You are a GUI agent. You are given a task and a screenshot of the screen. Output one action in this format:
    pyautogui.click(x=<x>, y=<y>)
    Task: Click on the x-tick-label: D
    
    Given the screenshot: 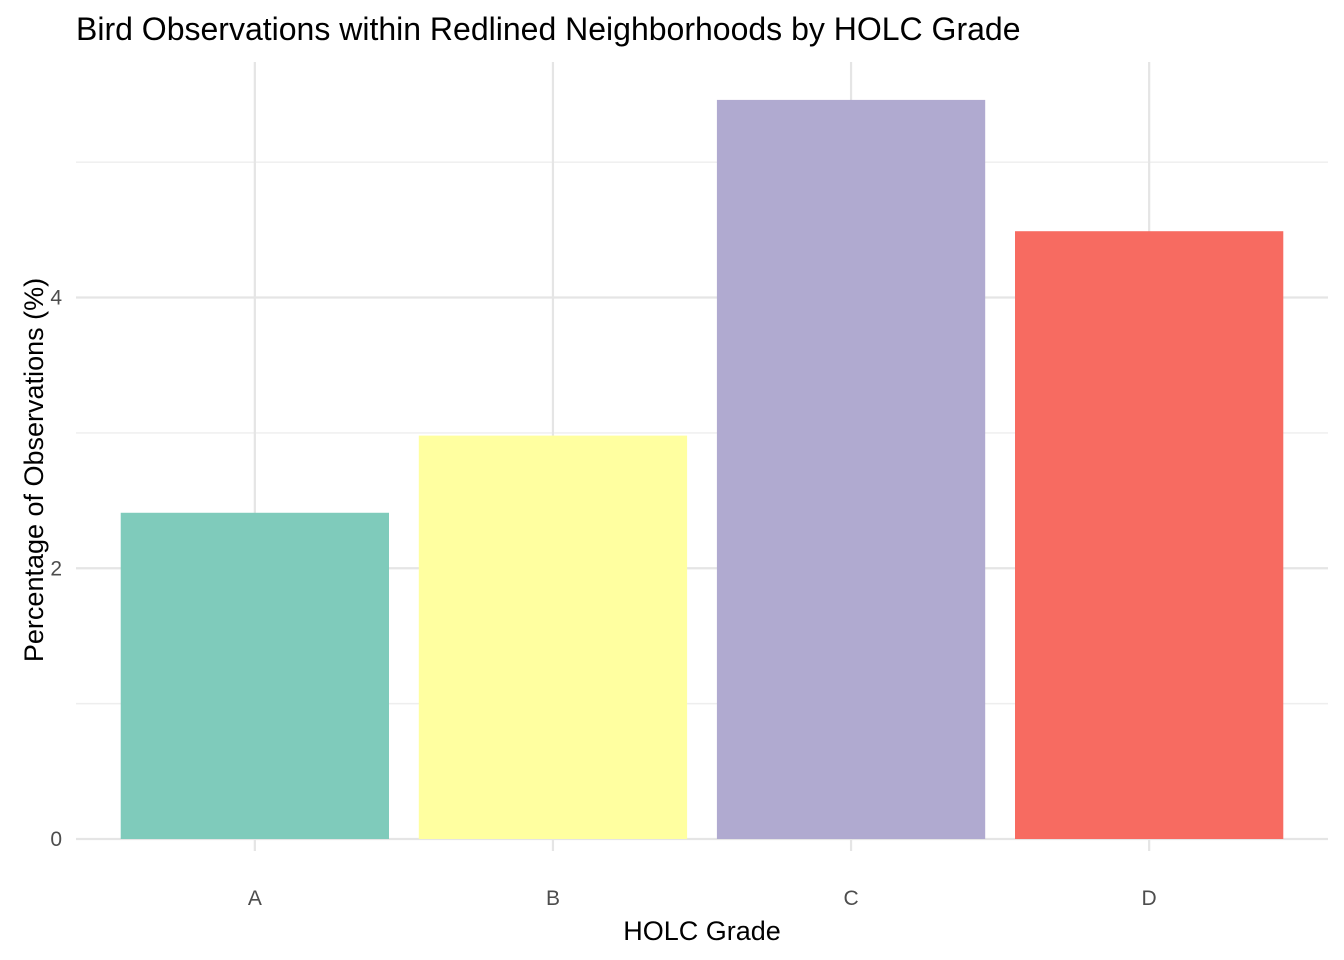 What is the action you would take?
    pyautogui.click(x=1149, y=898)
    